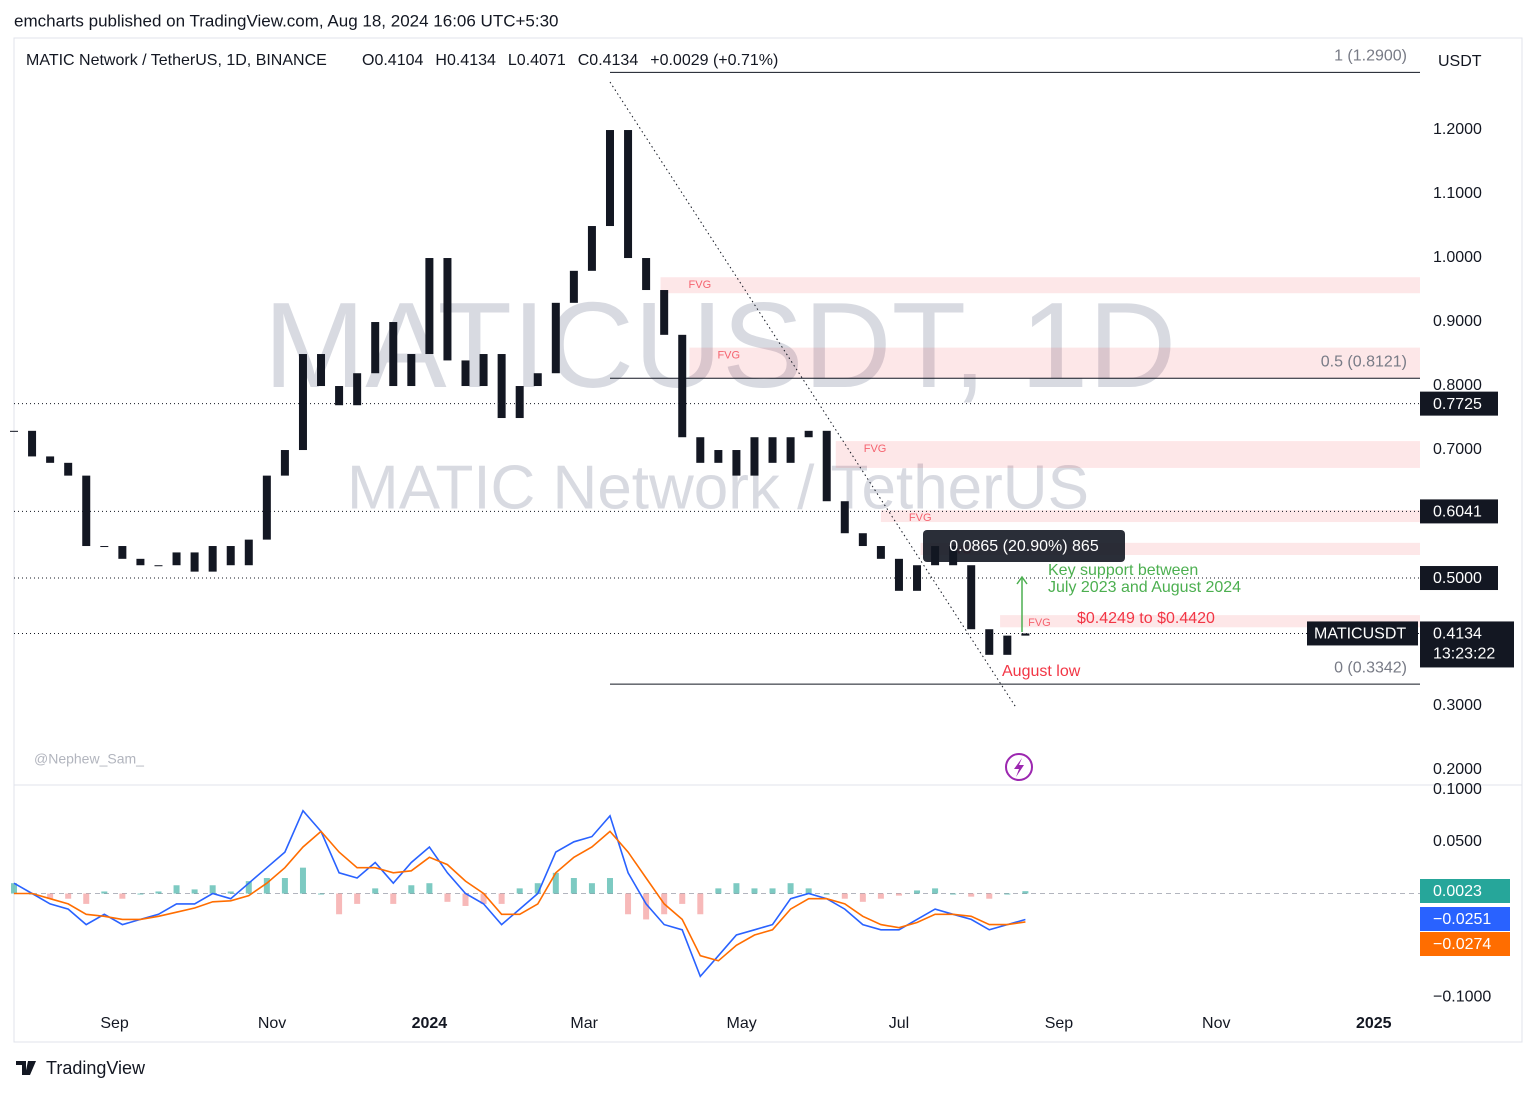  Describe the element at coordinates (1467, 644) in the screenshot. I see `price-tag-bg` at that location.